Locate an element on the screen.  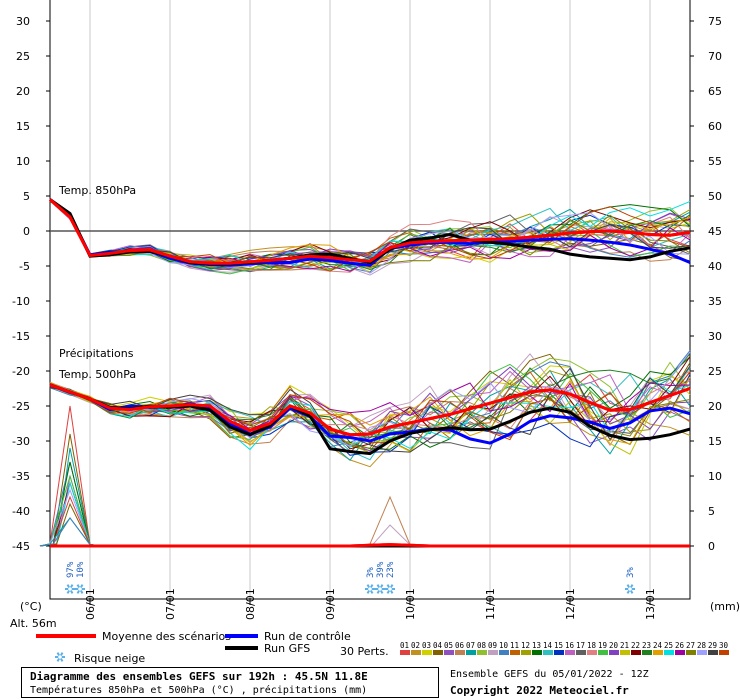
pert-number: 07 is located at coordinates (470, 645).